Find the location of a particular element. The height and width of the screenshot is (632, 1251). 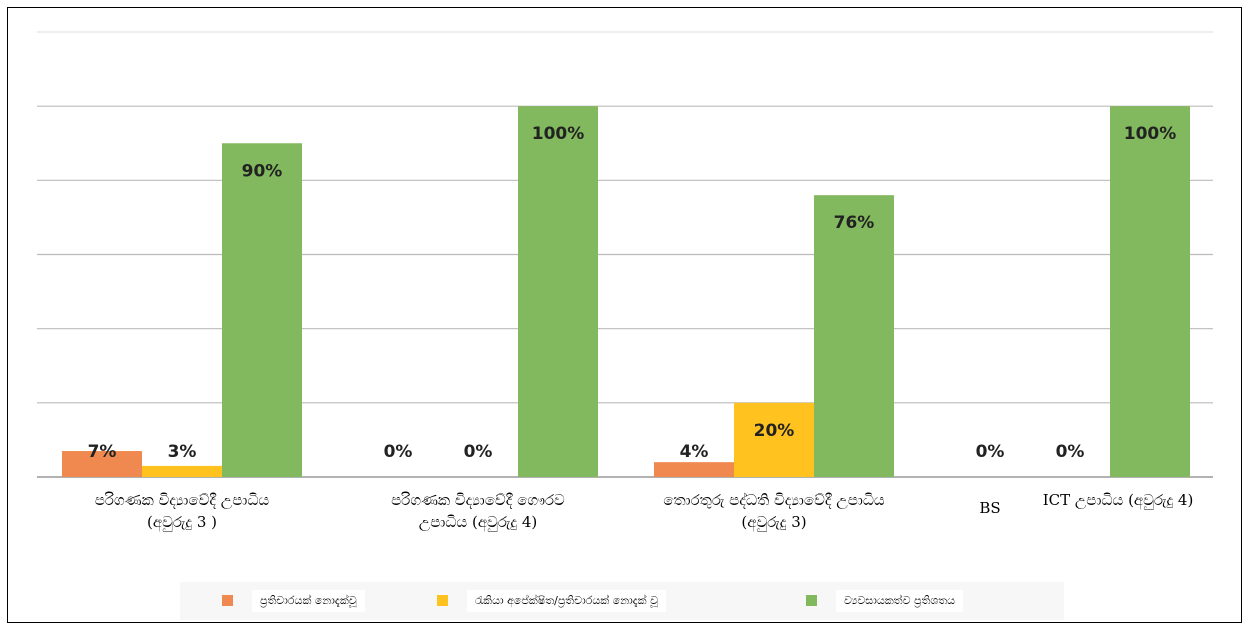

data-label: 7% is located at coordinates (102, 452).